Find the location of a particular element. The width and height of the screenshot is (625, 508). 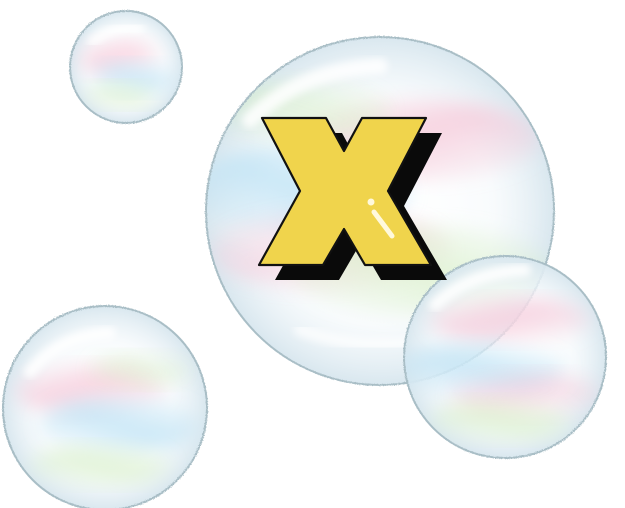

bubble-small-top-left is located at coordinates (126, 67).